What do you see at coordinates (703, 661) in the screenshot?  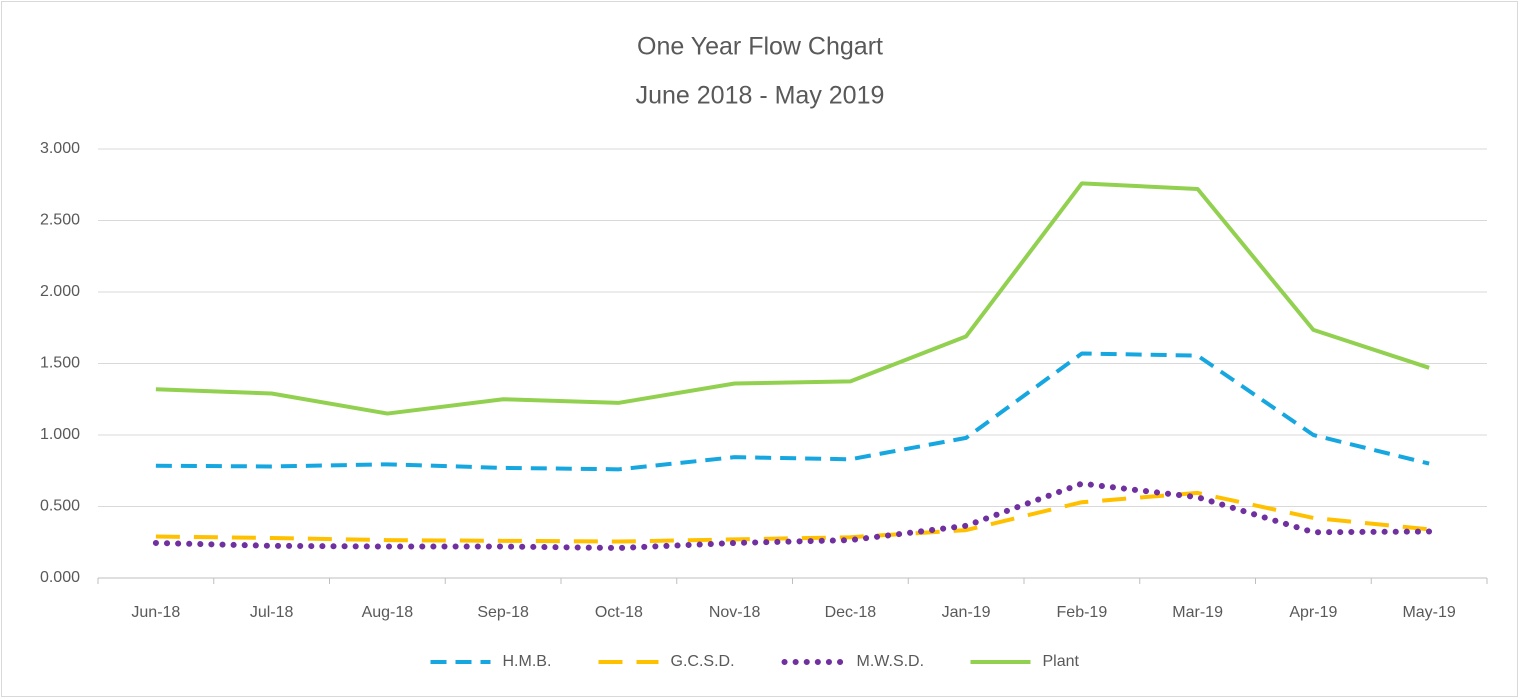 I see `legend-label: G.C.S.D.` at bounding box center [703, 661].